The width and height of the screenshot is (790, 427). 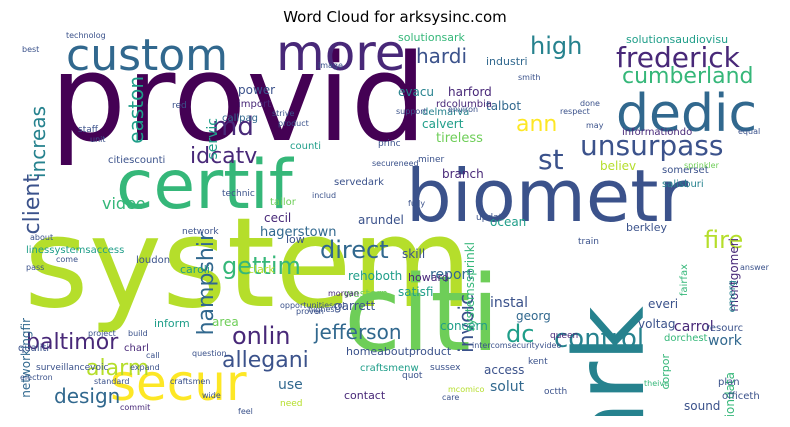 I want to click on word-opportunitiescol: opportunitiescol, so click(x=312, y=305).